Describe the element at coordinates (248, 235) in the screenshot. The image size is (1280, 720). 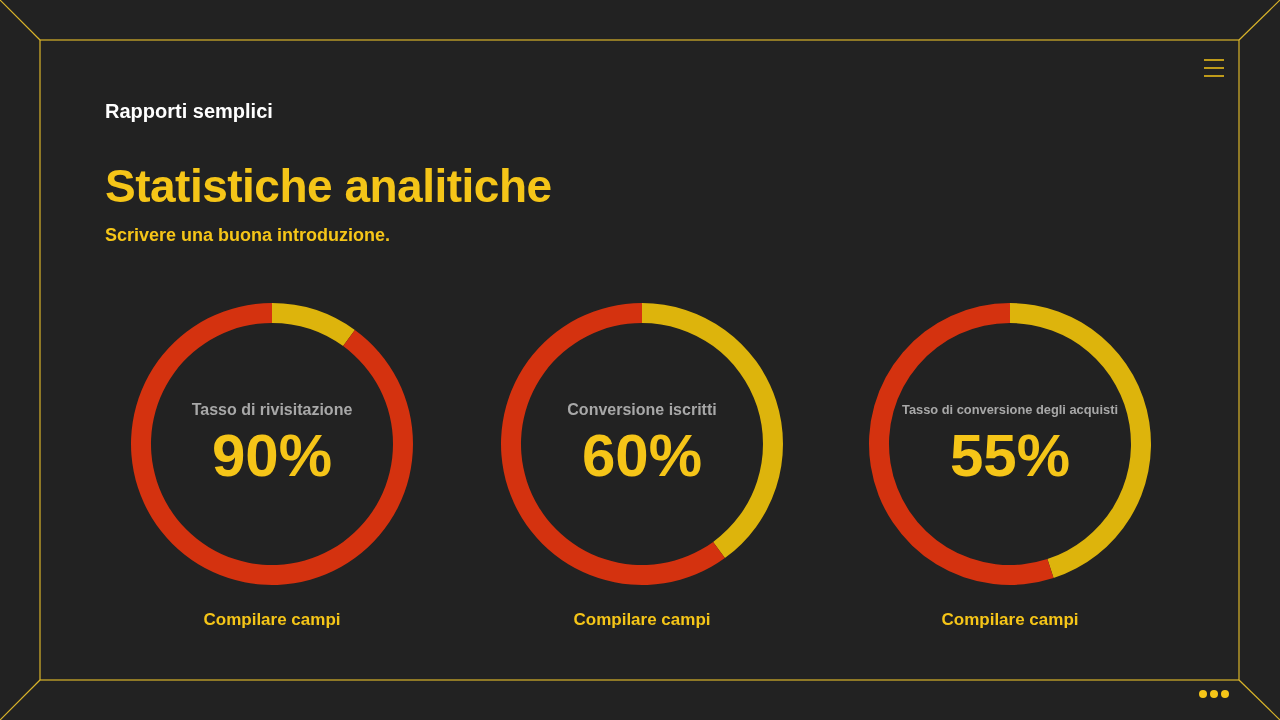
I see `text: Scrivere una buona introduzione.` at that location.